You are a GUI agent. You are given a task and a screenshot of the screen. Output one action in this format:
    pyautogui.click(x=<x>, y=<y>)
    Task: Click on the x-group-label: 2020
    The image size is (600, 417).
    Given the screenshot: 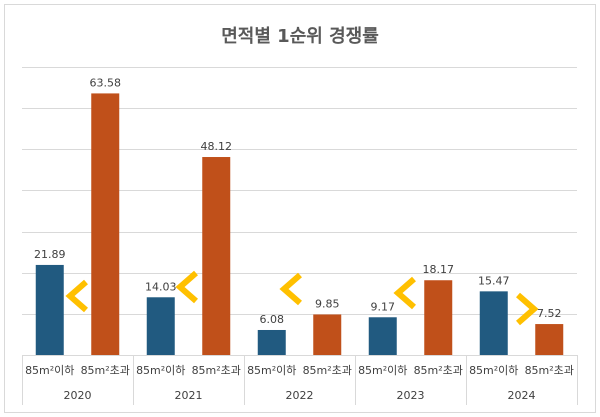 What is the action you would take?
    pyautogui.click(x=78, y=395)
    